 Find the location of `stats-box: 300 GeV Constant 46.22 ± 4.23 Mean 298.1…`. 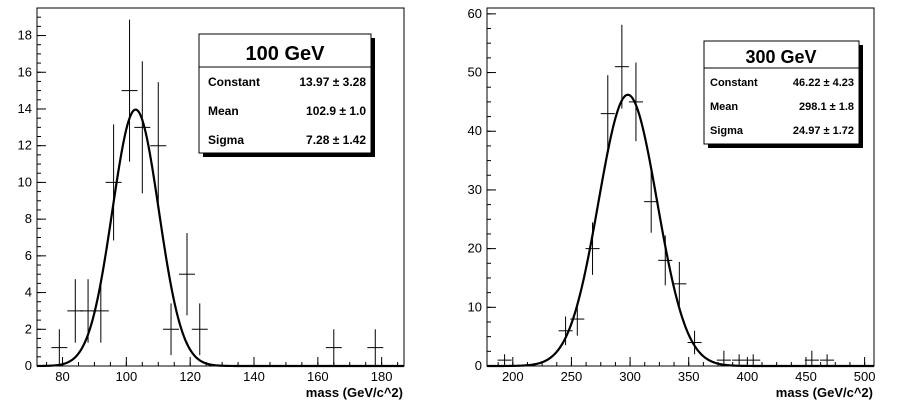

stats-box: 300 GeV Constant 46.22 ± 4.23 Mean 298.1… is located at coordinates (783, 94).